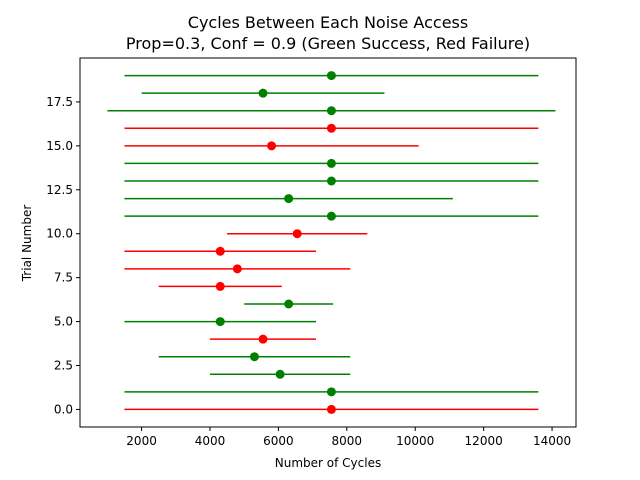 The height and width of the screenshot is (480, 640). I want to click on x-tick-label: 6000, so click(278, 441).